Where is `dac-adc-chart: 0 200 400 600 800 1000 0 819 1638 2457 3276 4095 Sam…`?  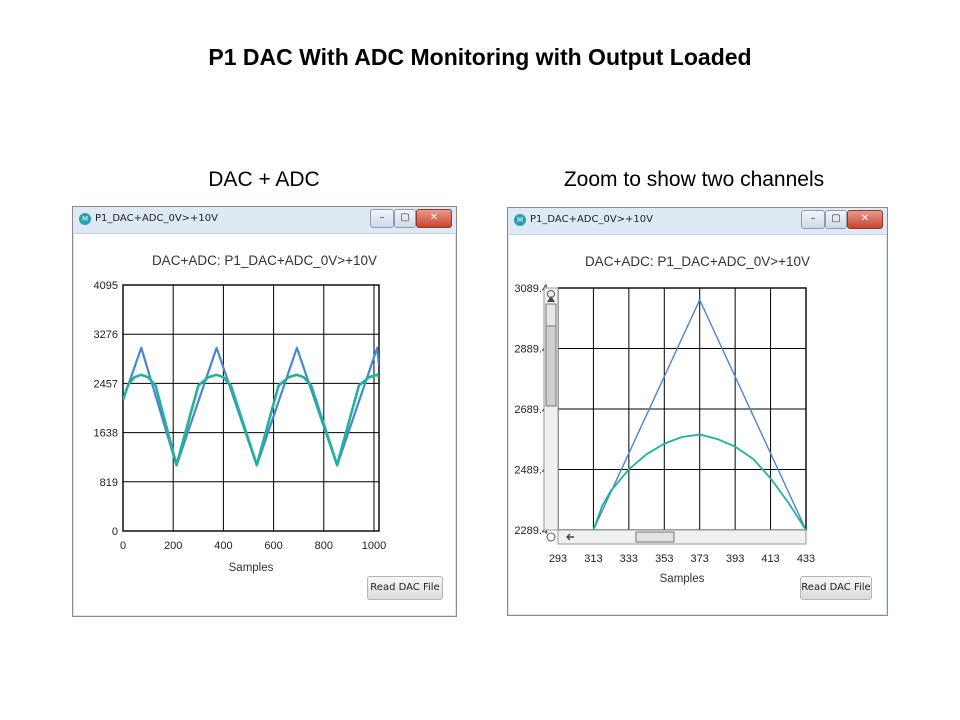
dac-adc-chart: 0 200 400 600 800 1000 0 819 1638 2457 3276 4095 Sam… is located at coordinates (240, 427).